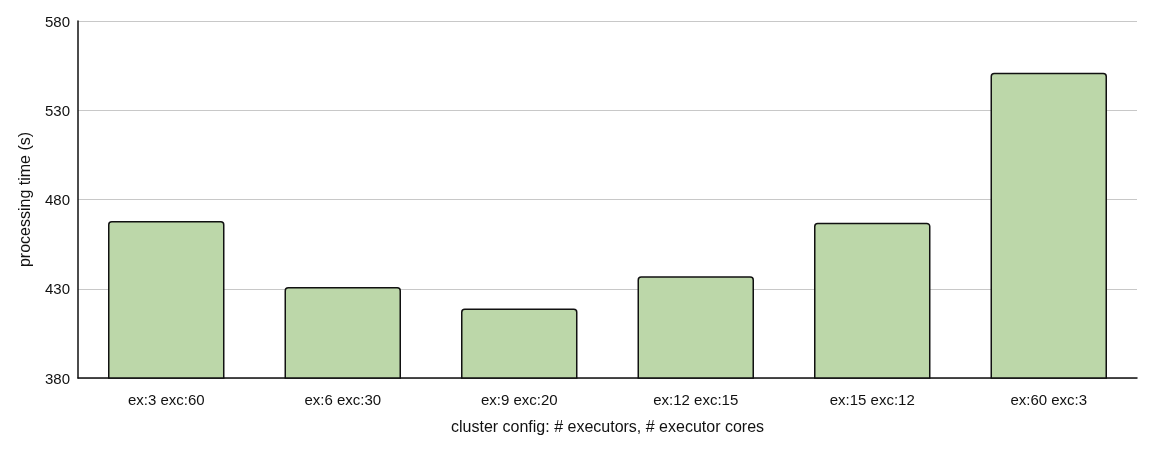 Image resolution: width=1150 pixels, height=452 pixels. Describe the element at coordinates (343, 399) in the screenshot. I see `x-tick-label: ex:6 exc:30` at that location.